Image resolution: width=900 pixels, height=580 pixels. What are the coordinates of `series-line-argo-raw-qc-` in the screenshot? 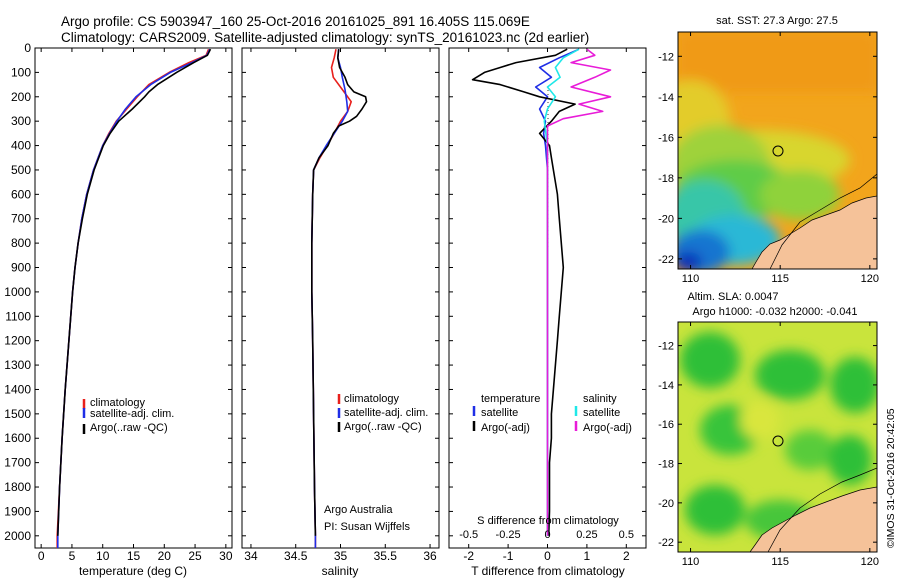 It's located at (339, 292).